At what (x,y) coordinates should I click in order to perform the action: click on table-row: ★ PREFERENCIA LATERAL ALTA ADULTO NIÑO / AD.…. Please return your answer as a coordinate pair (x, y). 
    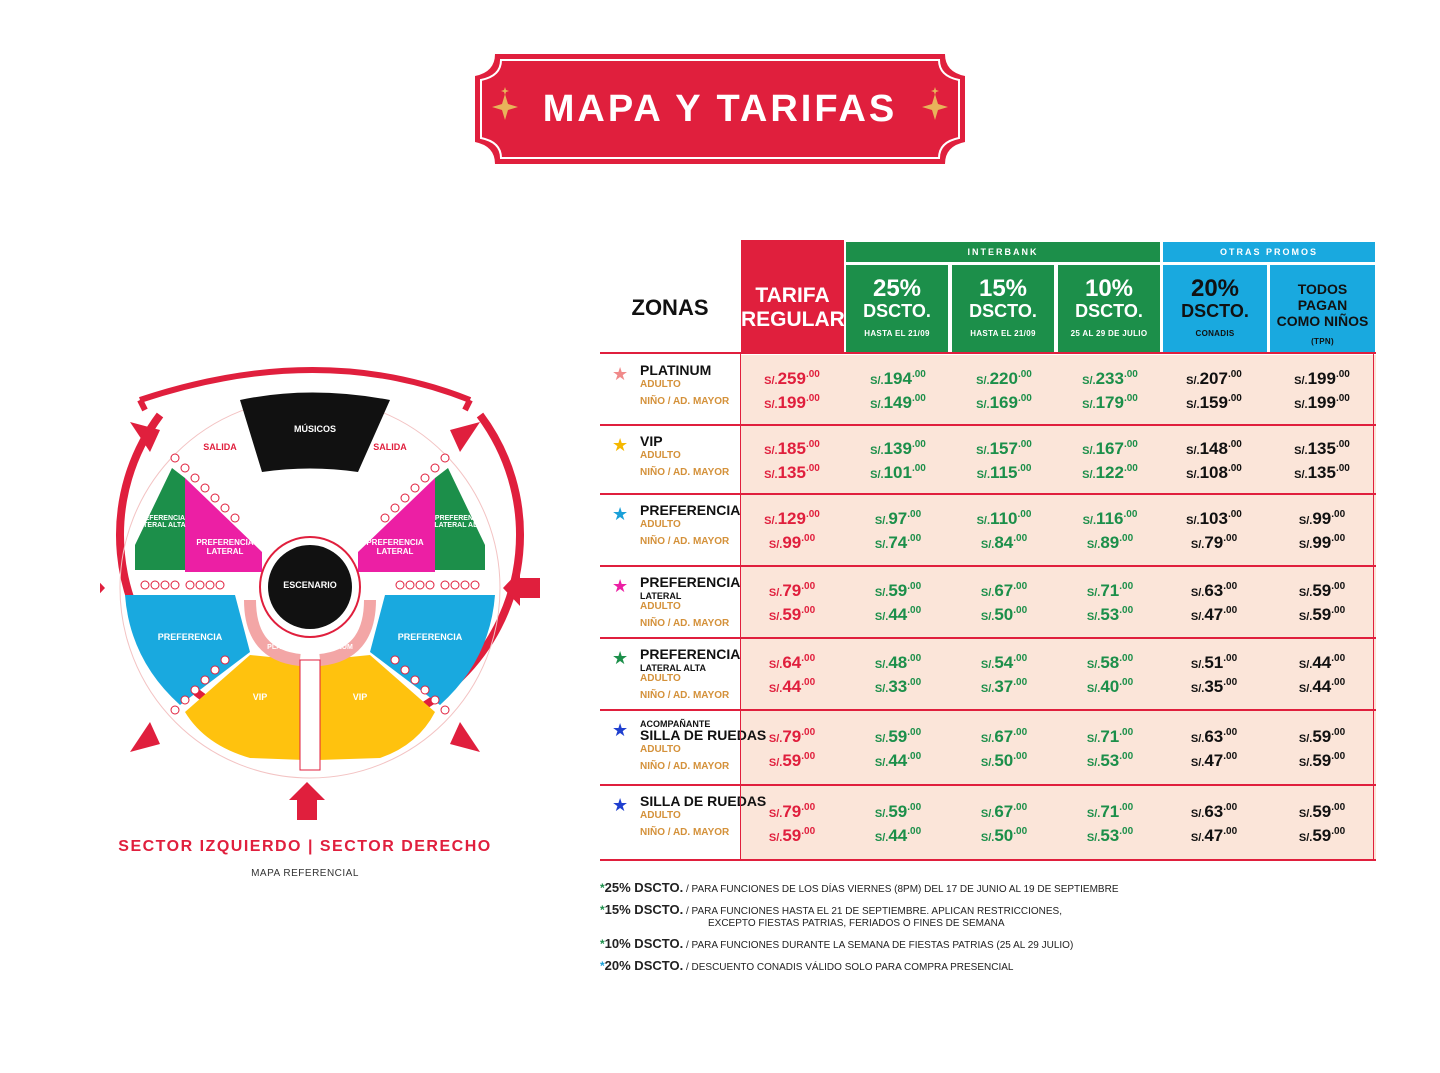
    Looking at the image, I should click on (988, 675).